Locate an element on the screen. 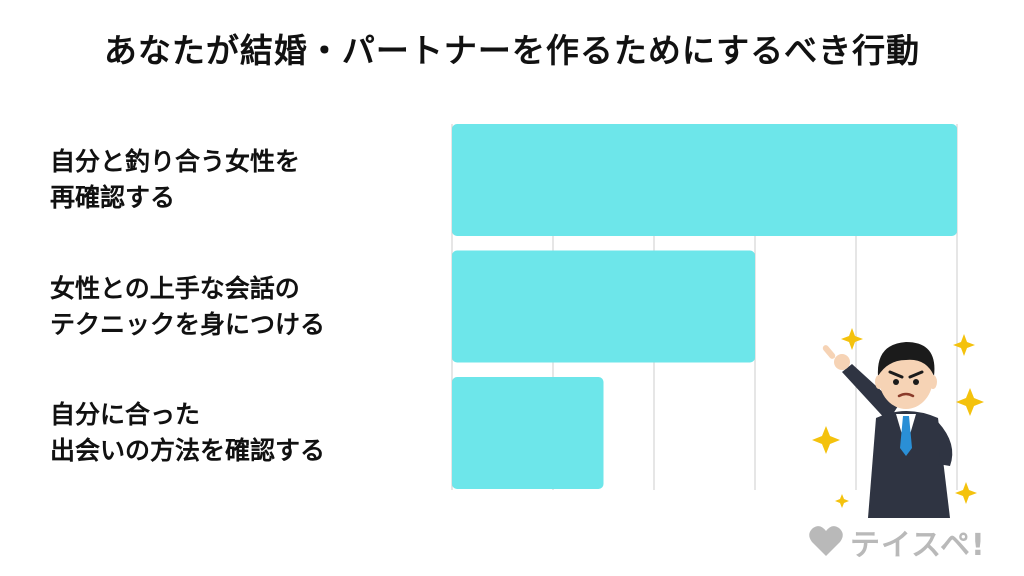 This screenshot has height=576, width=1024. category-label-line: 女性との上手な会話の is located at coordinates (175, 288).